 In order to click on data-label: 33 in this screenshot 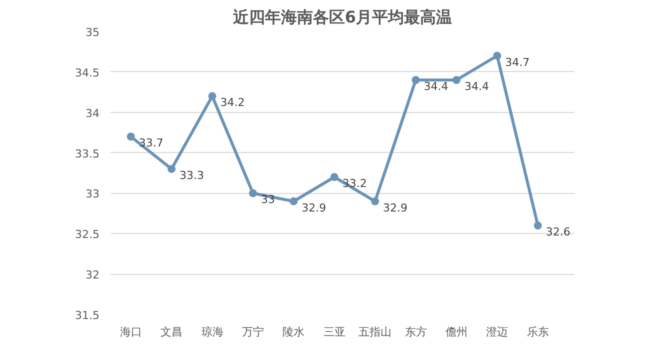, I will do `click(267, 199)`.